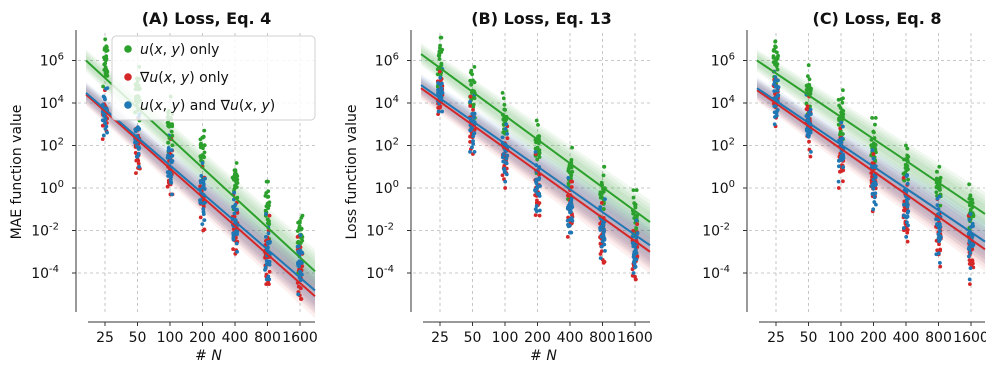  I want to click on x-tick-label: 25, so click(105, 338).